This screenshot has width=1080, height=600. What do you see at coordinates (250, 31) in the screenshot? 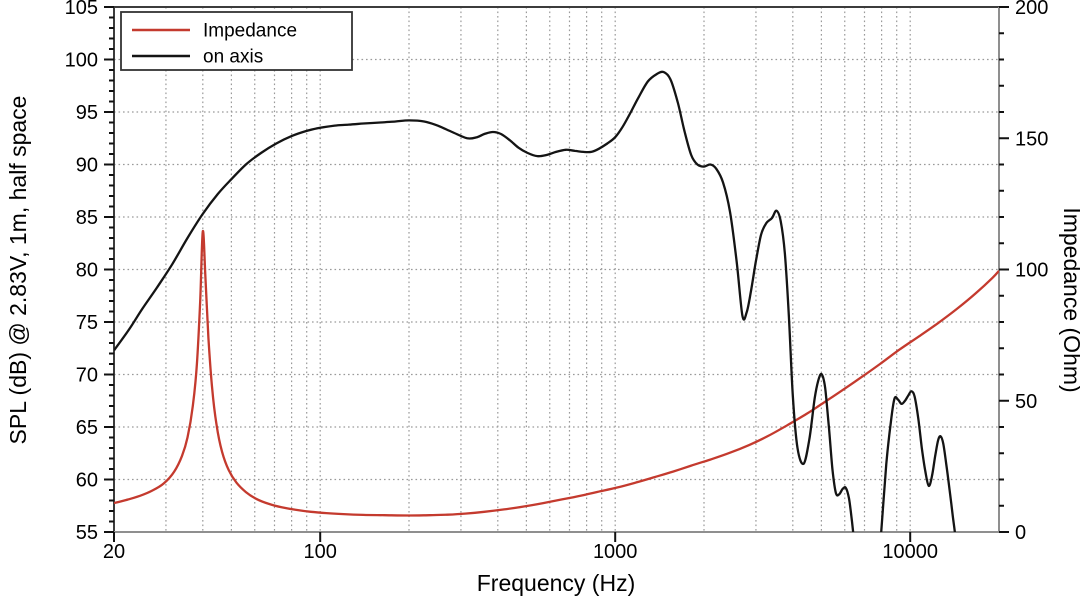
I see `legend-label-impedance: Impedance` at bounding box center [250, 31].